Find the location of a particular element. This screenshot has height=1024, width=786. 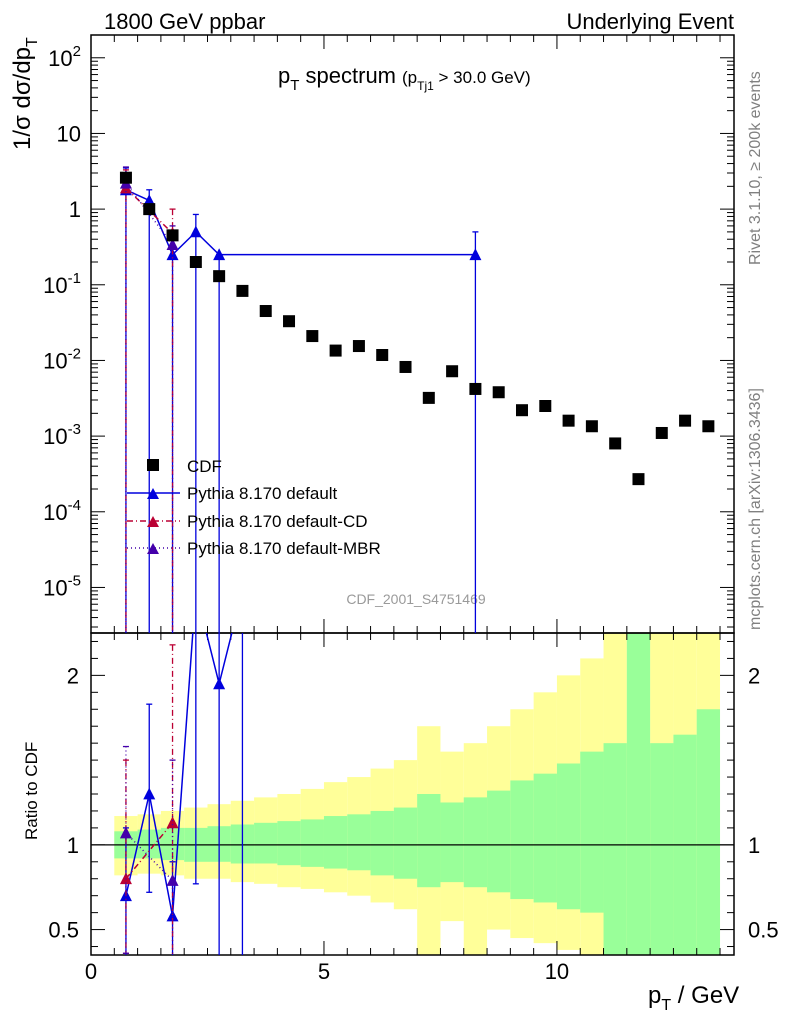

legend-cdf-marker is located at coordinates (153, 465).